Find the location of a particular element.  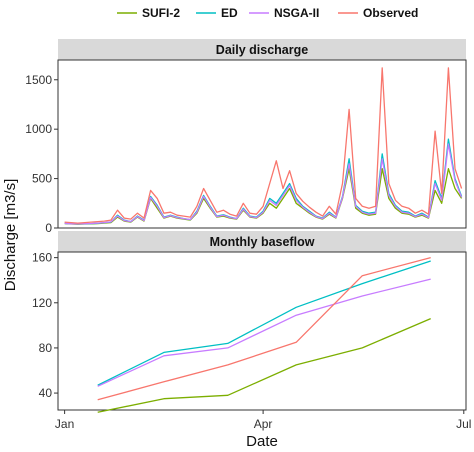

y-tick-label-1-2: 120 is located at coordinates (42, 303).